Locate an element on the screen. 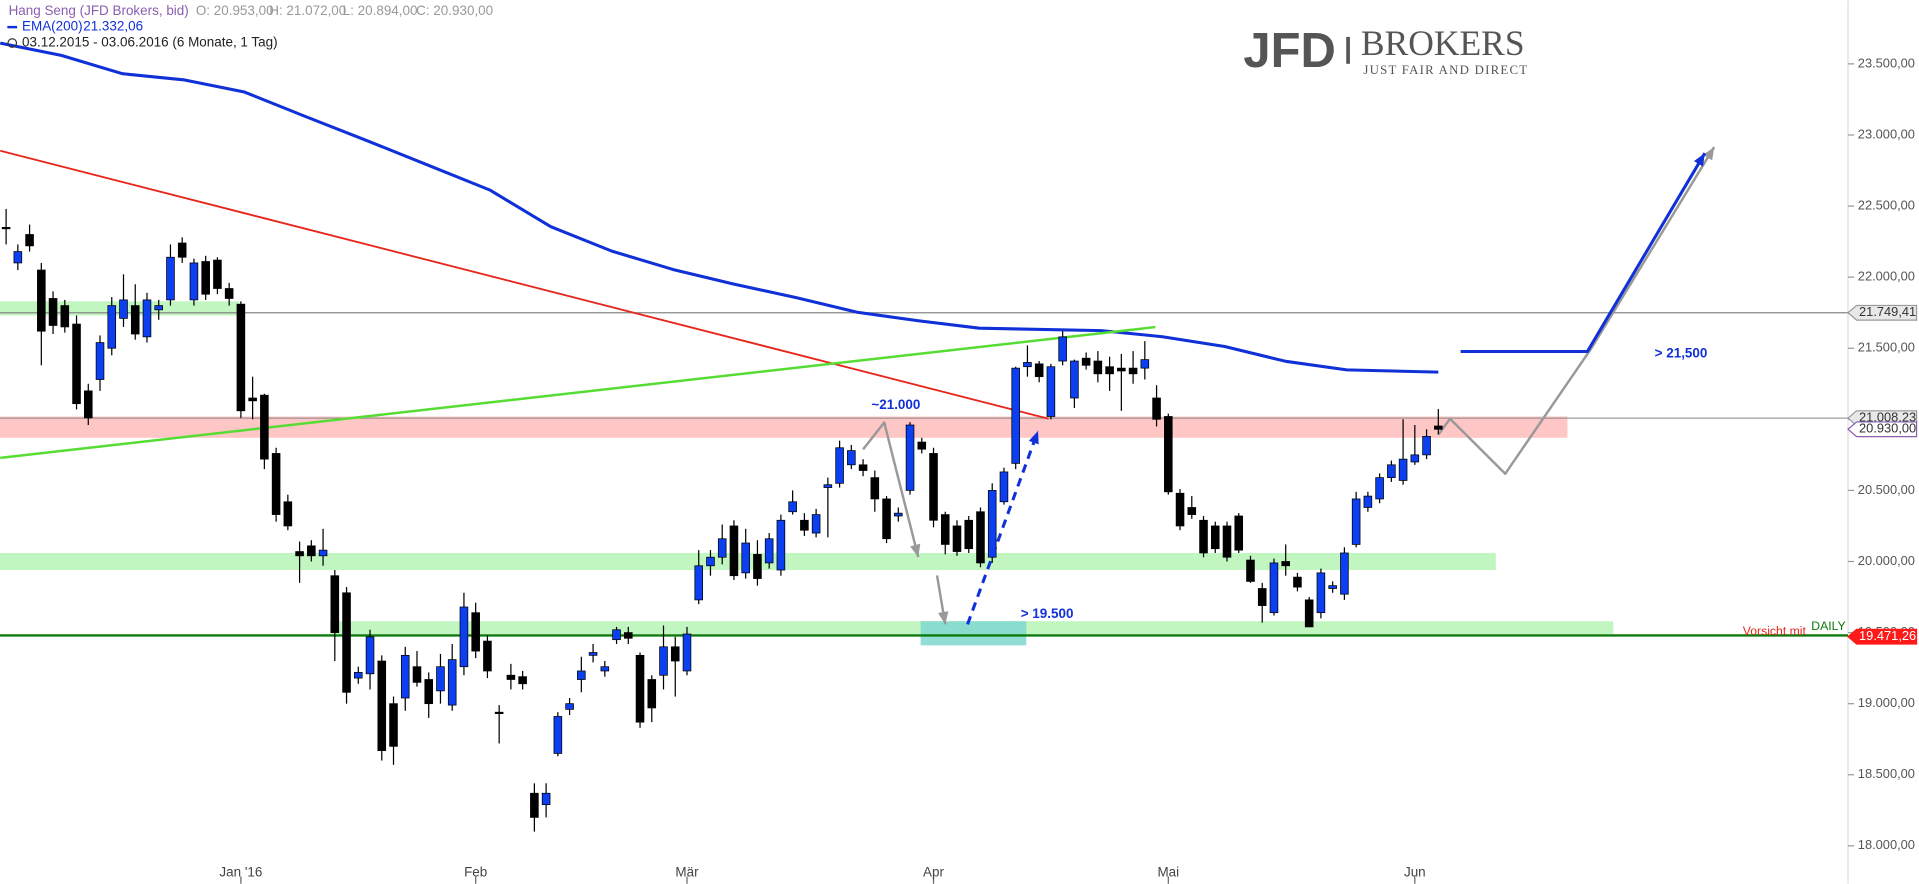  logo: JFD is located at coordinates (1289, 51).